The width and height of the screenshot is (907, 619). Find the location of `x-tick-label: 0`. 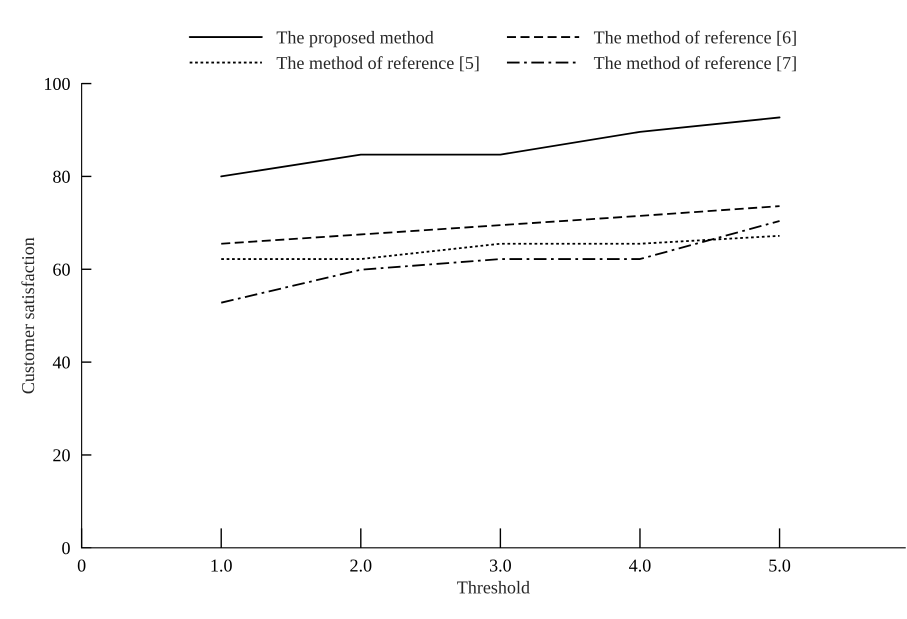

x-tick-label: 0 is located at coordinates (82, 565).